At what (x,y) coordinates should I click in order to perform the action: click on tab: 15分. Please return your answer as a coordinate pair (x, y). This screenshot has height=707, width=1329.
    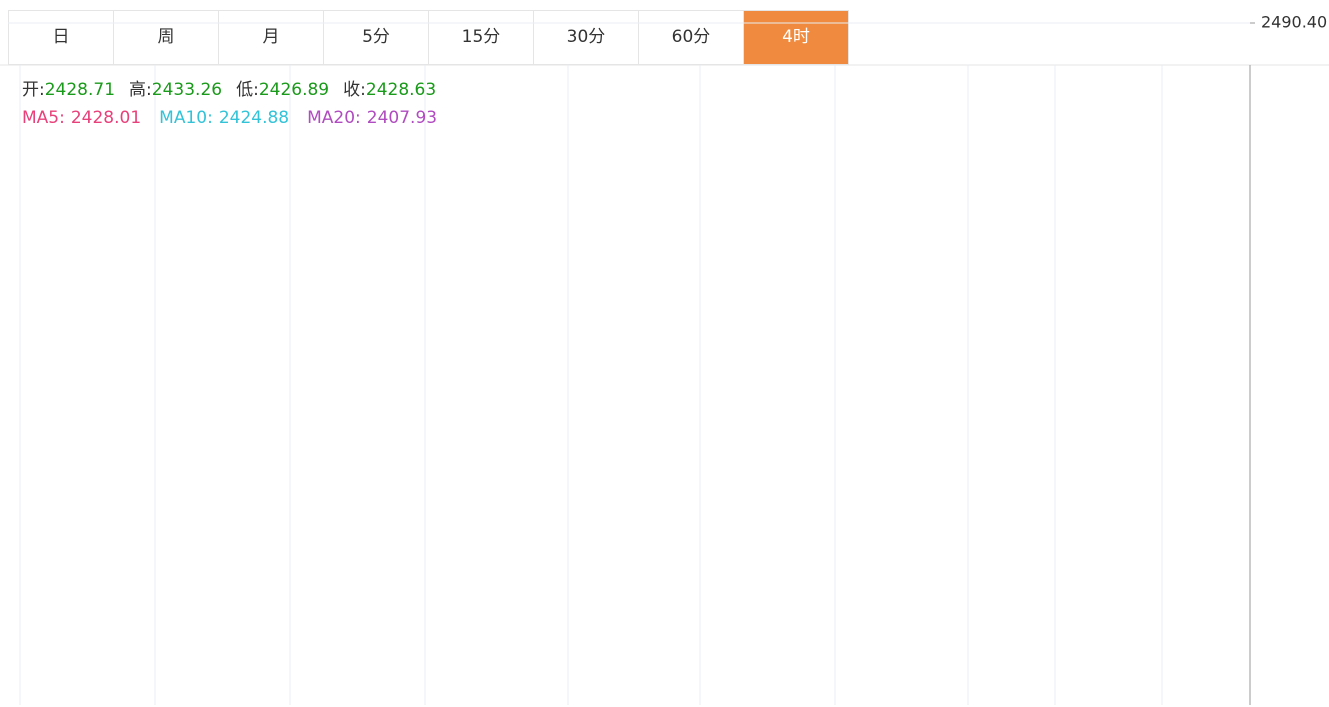
    Looking at the image, I should click on (481, 37).